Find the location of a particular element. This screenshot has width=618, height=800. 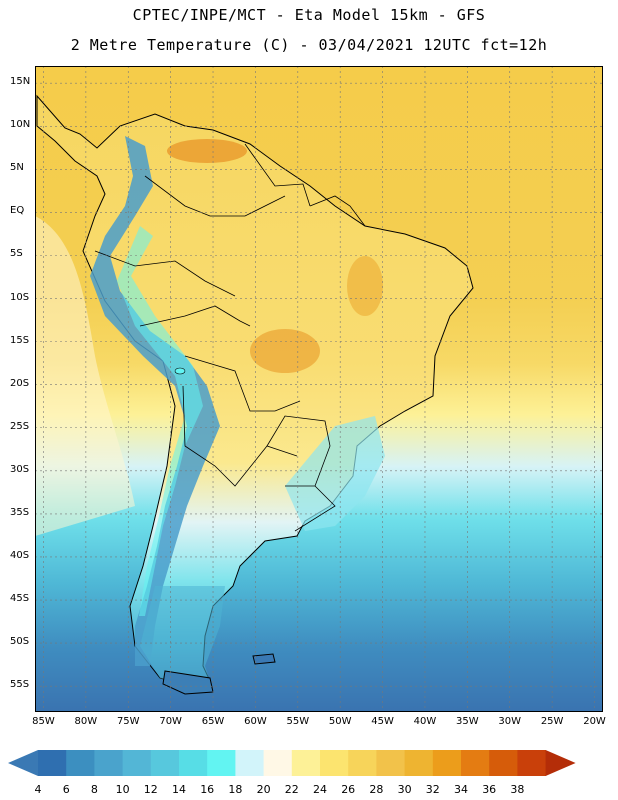

longitude-label: 20W is located at coordinates (594, 721).